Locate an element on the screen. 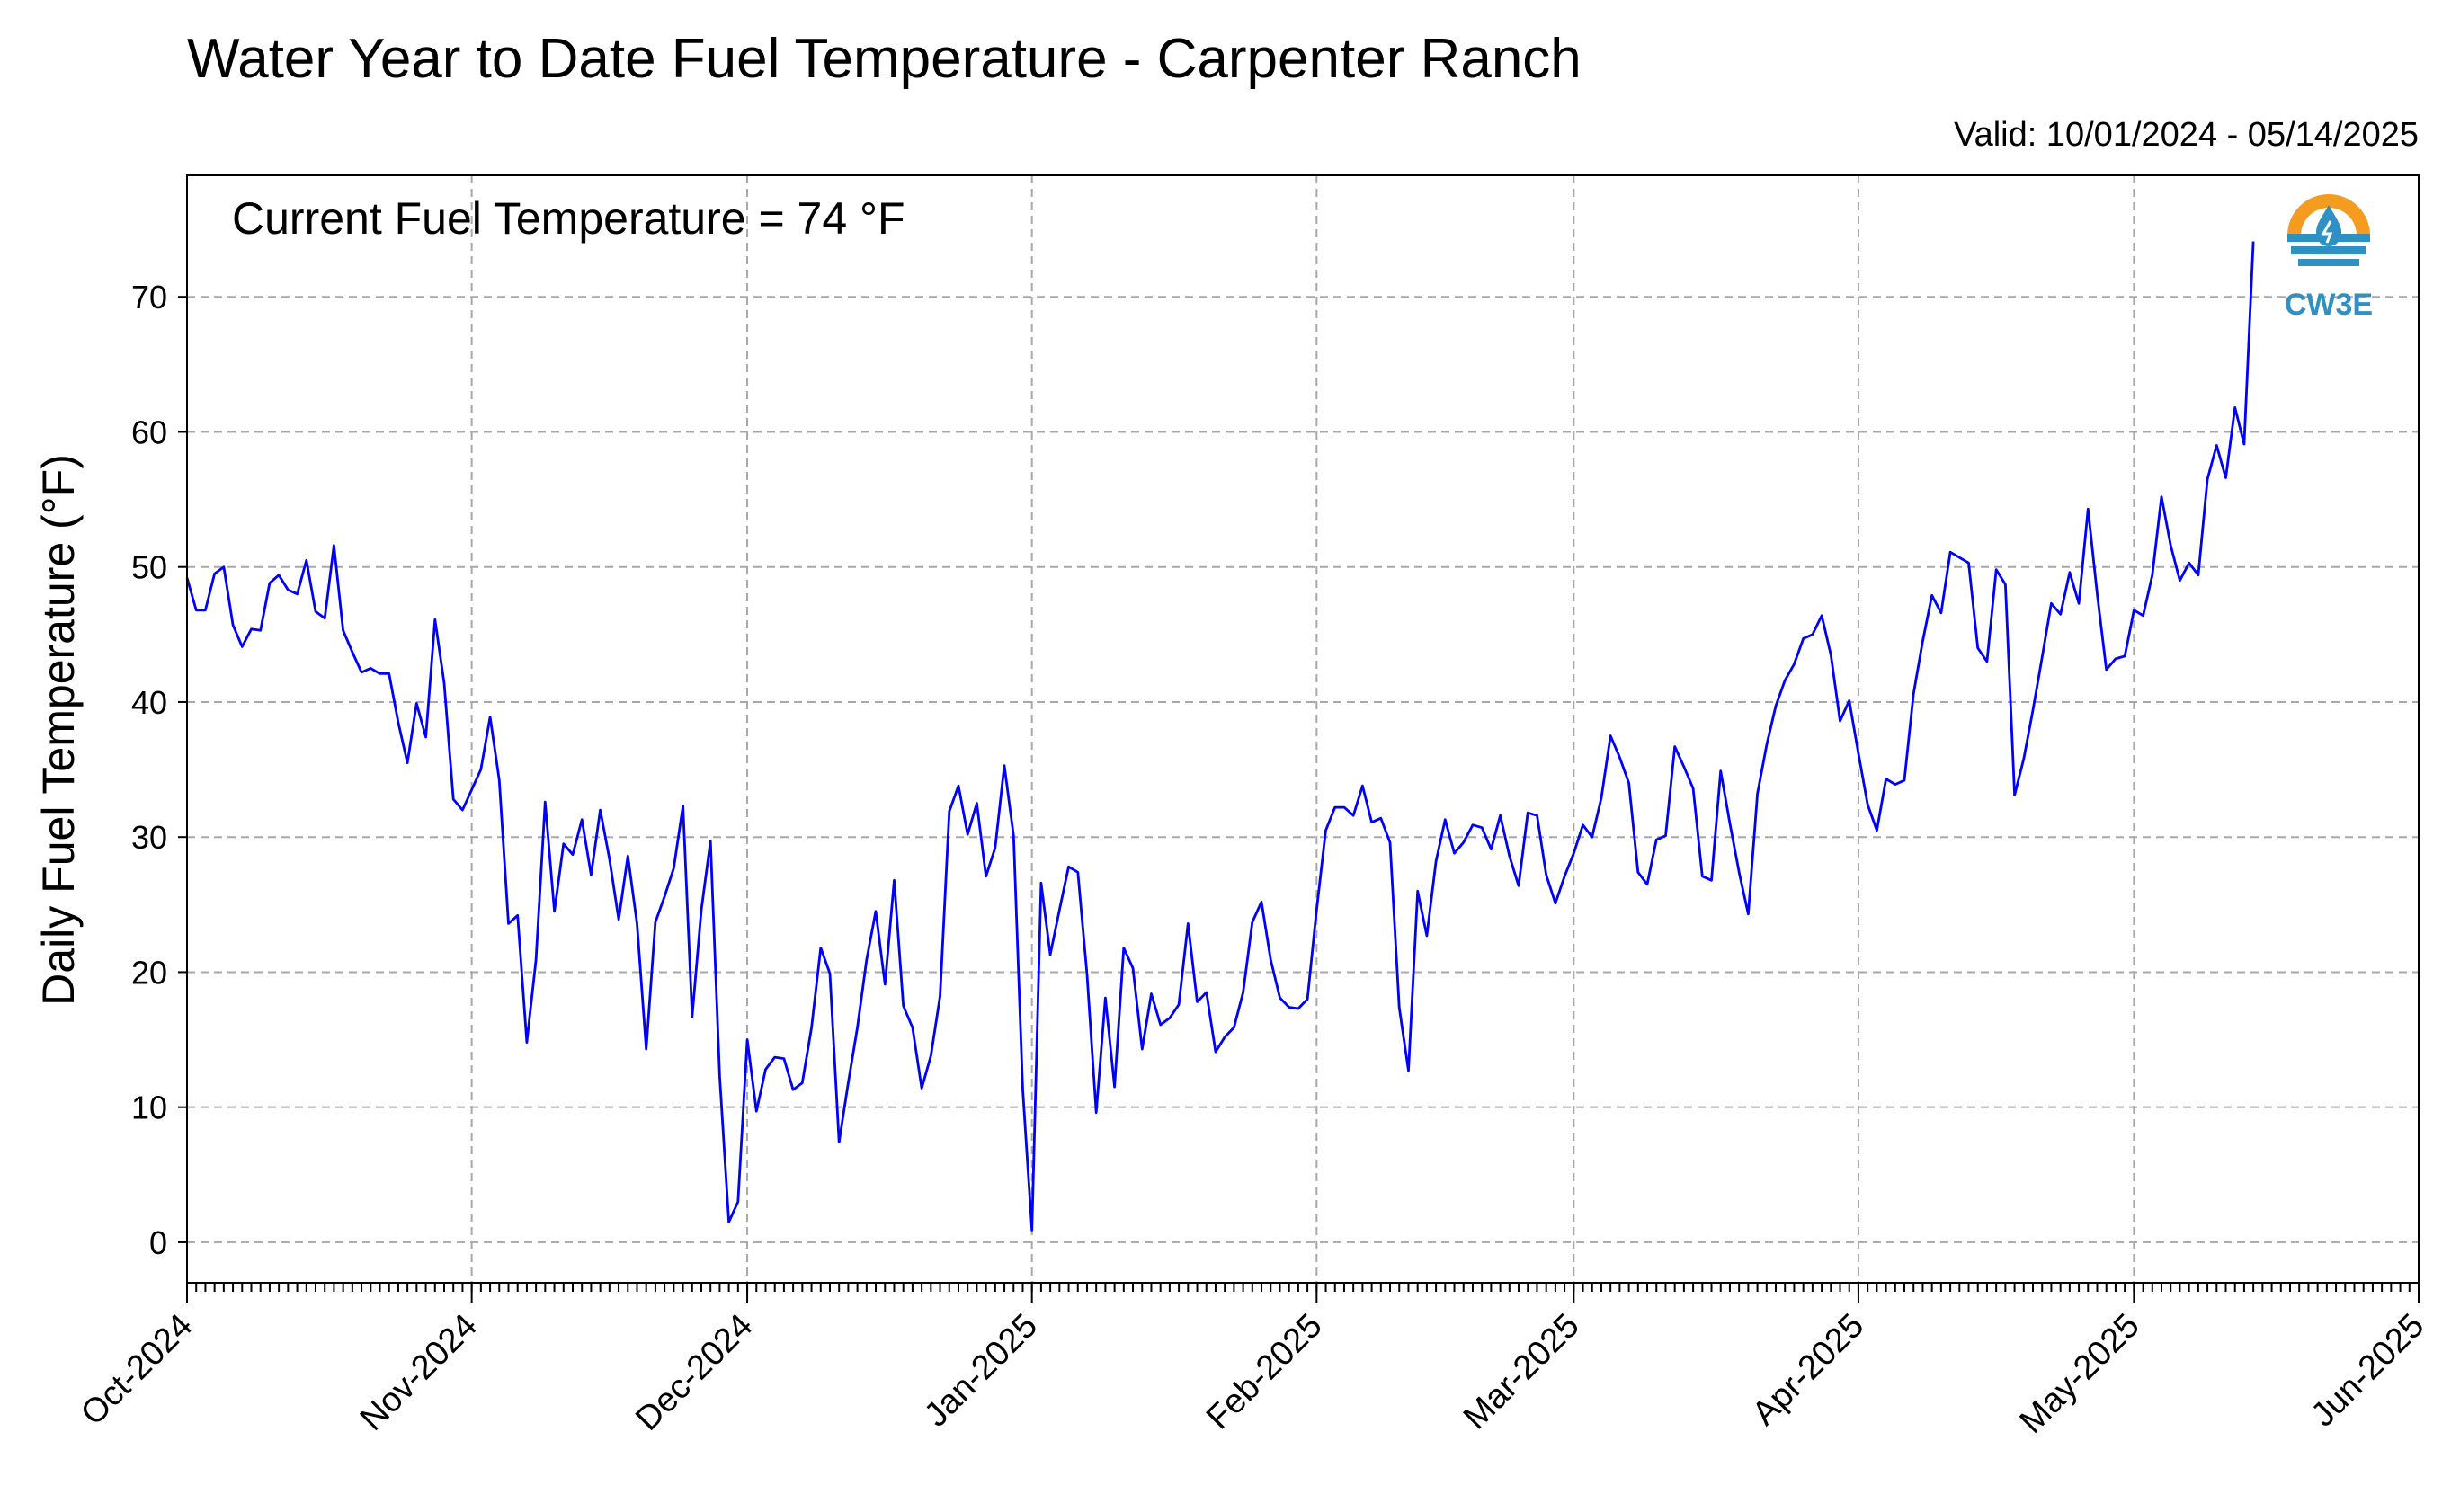 The height and width of the screenshot is (1512, 2451). y-tick-label: 20 is located at coordinates (149, 972).